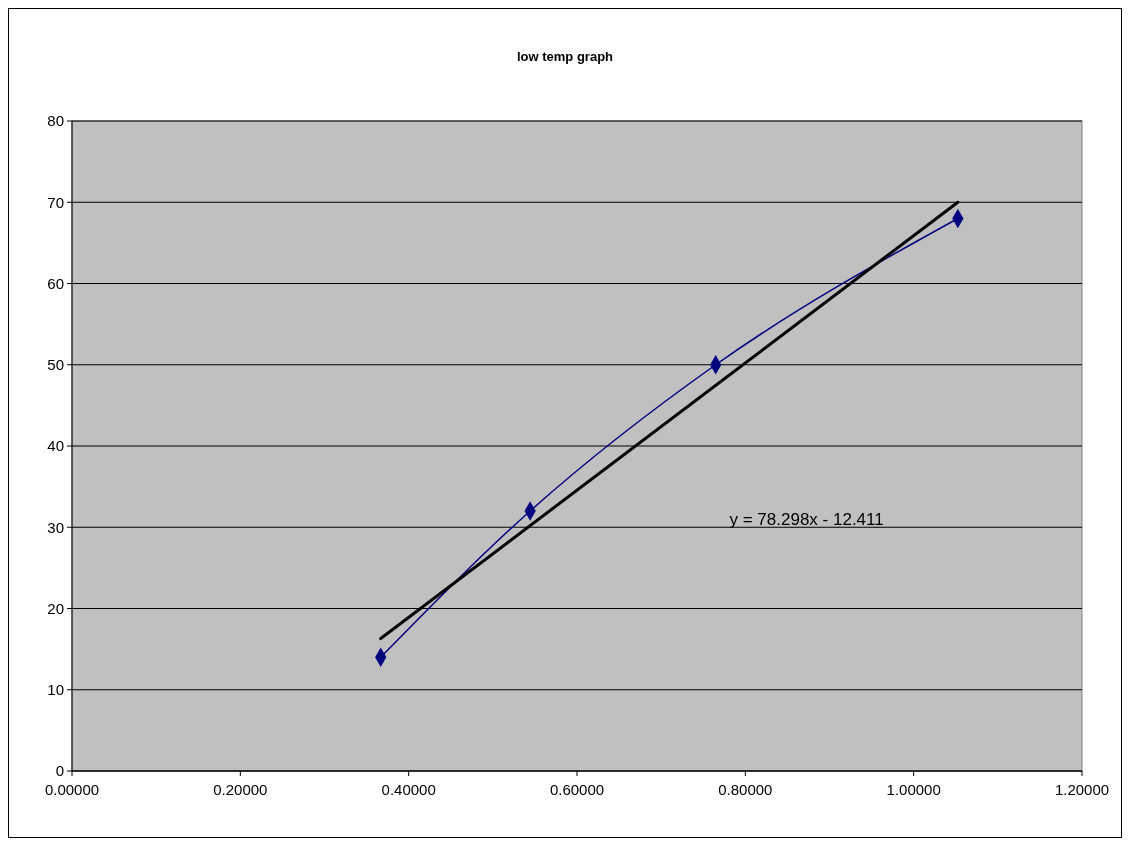  Describe the element at coordinates (59, 771) in the screenshot. I see `y-tick-label: 0` at that location.